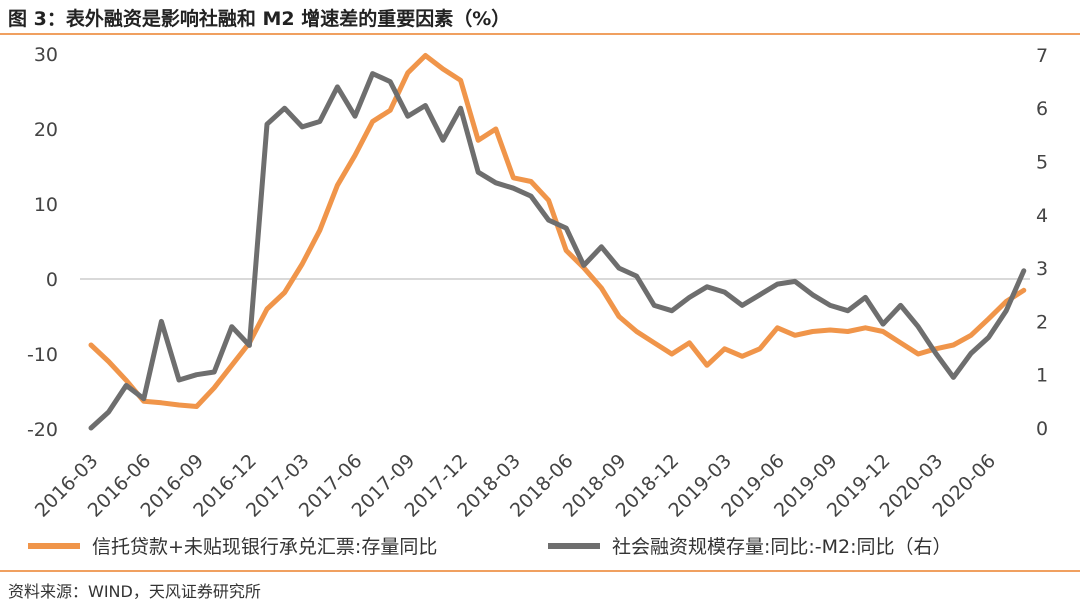 This screenshot has height=608, width=1080. What do you see at coordinates (46, 205) in the screenshot?
I see `left-axis-tick: 10` at bounding box center [46, 205].